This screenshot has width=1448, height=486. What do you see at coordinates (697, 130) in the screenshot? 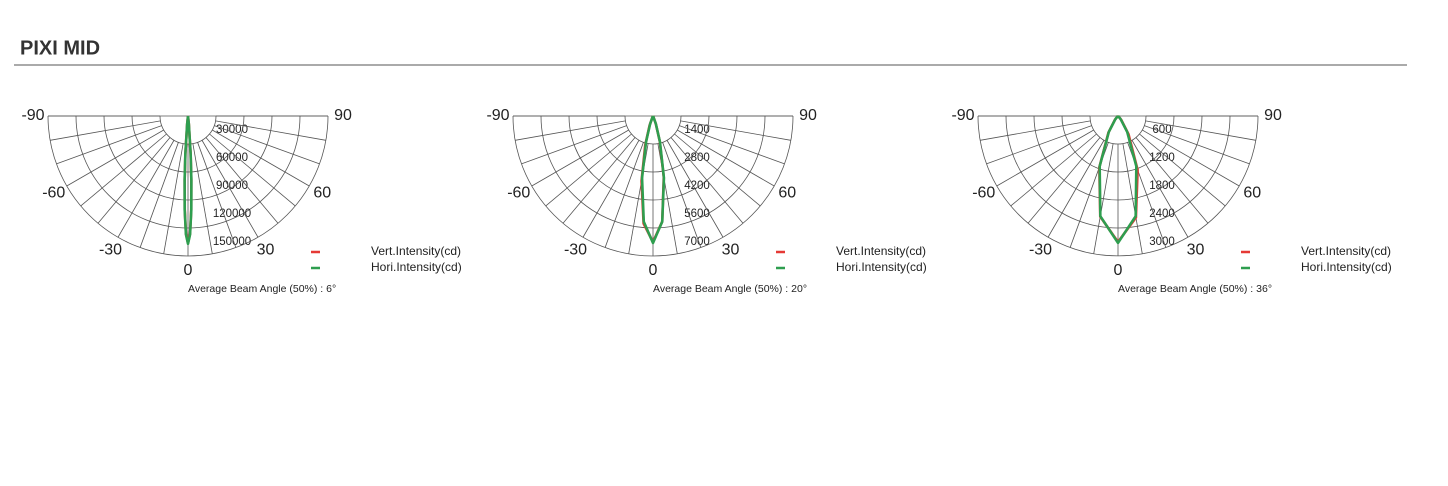
I see `r-tick-label: 1400` at bounding box center [697, 130].